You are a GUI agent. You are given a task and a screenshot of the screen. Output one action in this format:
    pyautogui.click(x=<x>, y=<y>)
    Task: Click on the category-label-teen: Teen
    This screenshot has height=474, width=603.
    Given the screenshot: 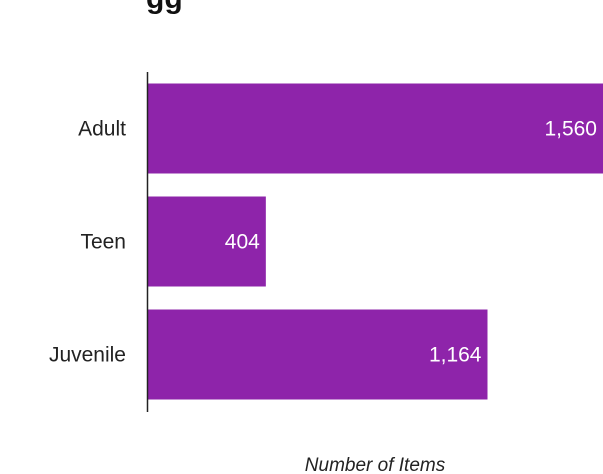 What is the action you would take?
    pyautogui.click(x=103, y=242)
    